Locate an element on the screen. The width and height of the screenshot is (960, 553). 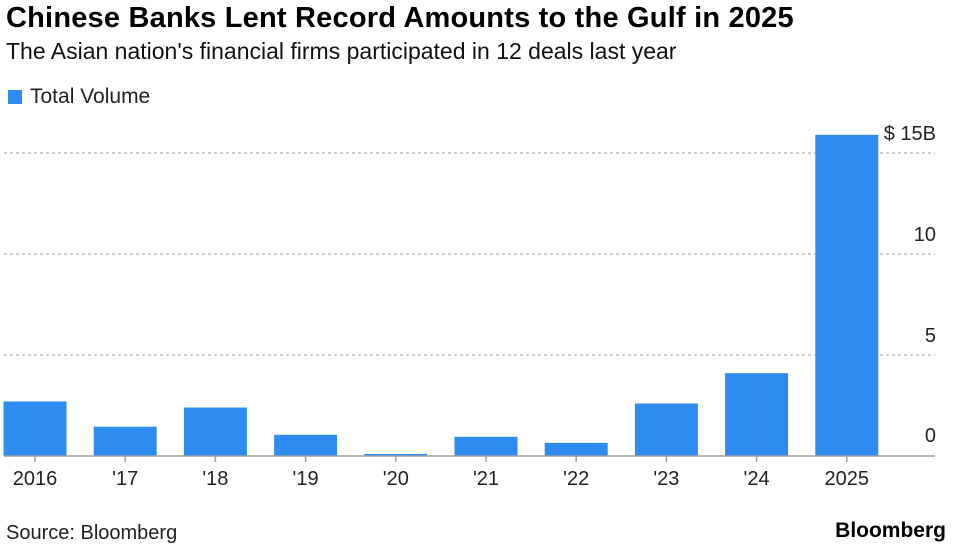
legend-swatch is located at coordinates (15, 97).